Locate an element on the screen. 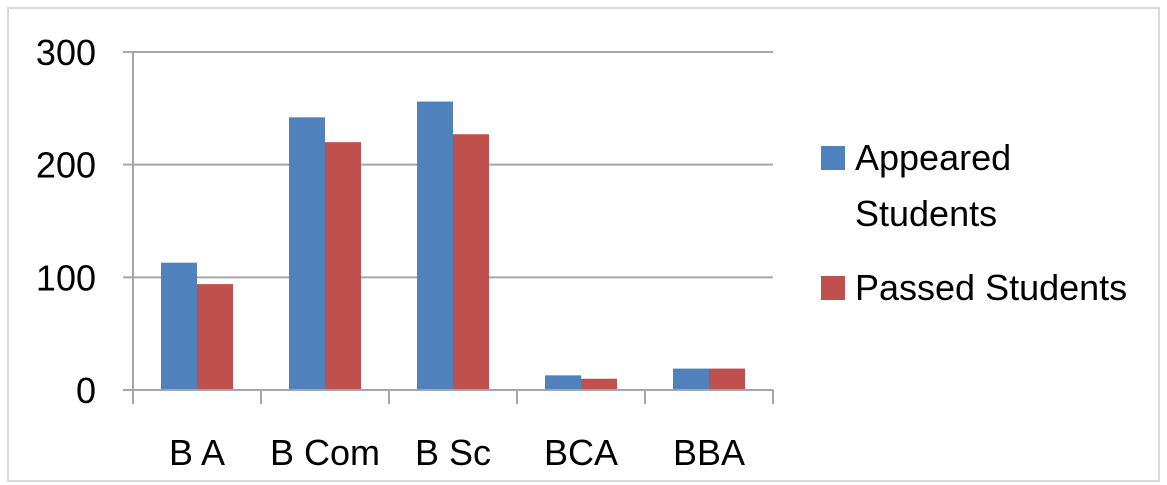 This screenshot has width=1167, height=485. legend-label-appeared: Students is located at coordinates (926, 213).